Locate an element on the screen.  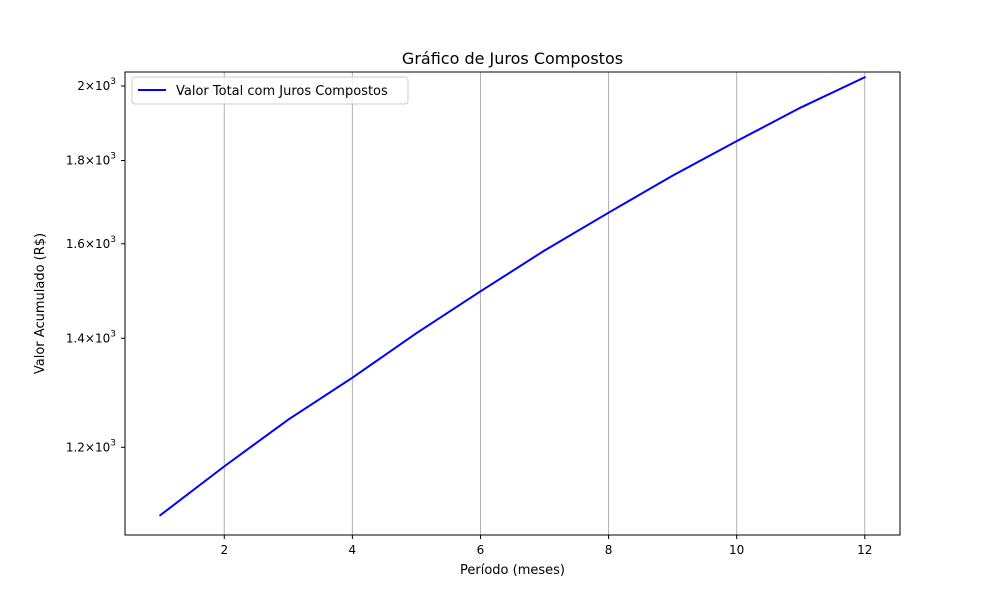
x-tick-label: 10 is located at coordinates (736, 550).